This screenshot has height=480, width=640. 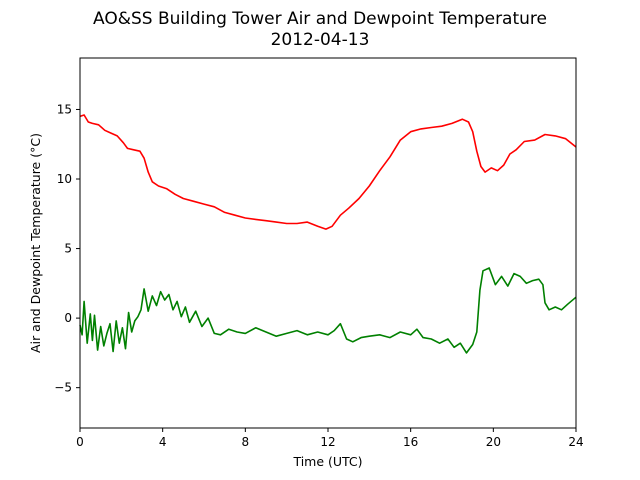 What do you see at coordinates (327, 461) in the screenshot?
I see `x-axis-label: Time (UTC)` at bounding box center [327, 461].